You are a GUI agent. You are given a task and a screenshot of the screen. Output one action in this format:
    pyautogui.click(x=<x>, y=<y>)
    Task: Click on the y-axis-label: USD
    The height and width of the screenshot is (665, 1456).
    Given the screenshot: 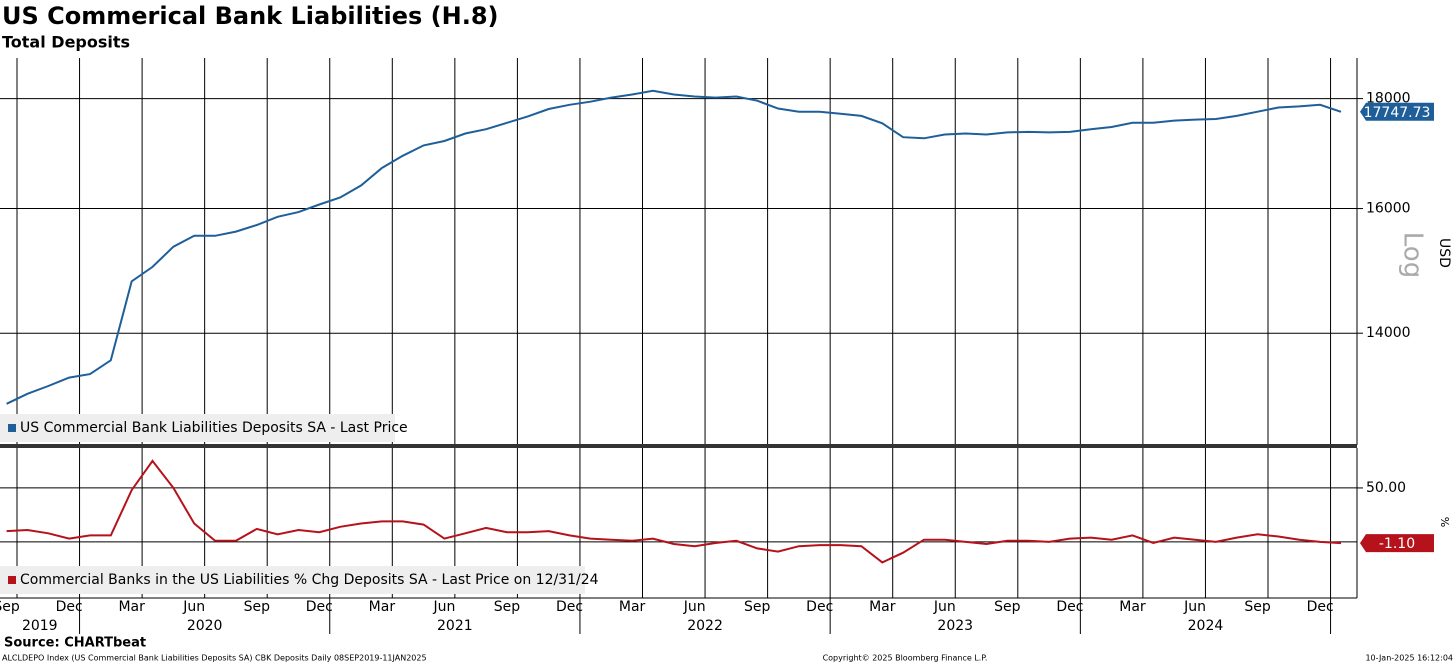 What is the action you would take?
    pyautogui.click(x=1444, y=253)
    